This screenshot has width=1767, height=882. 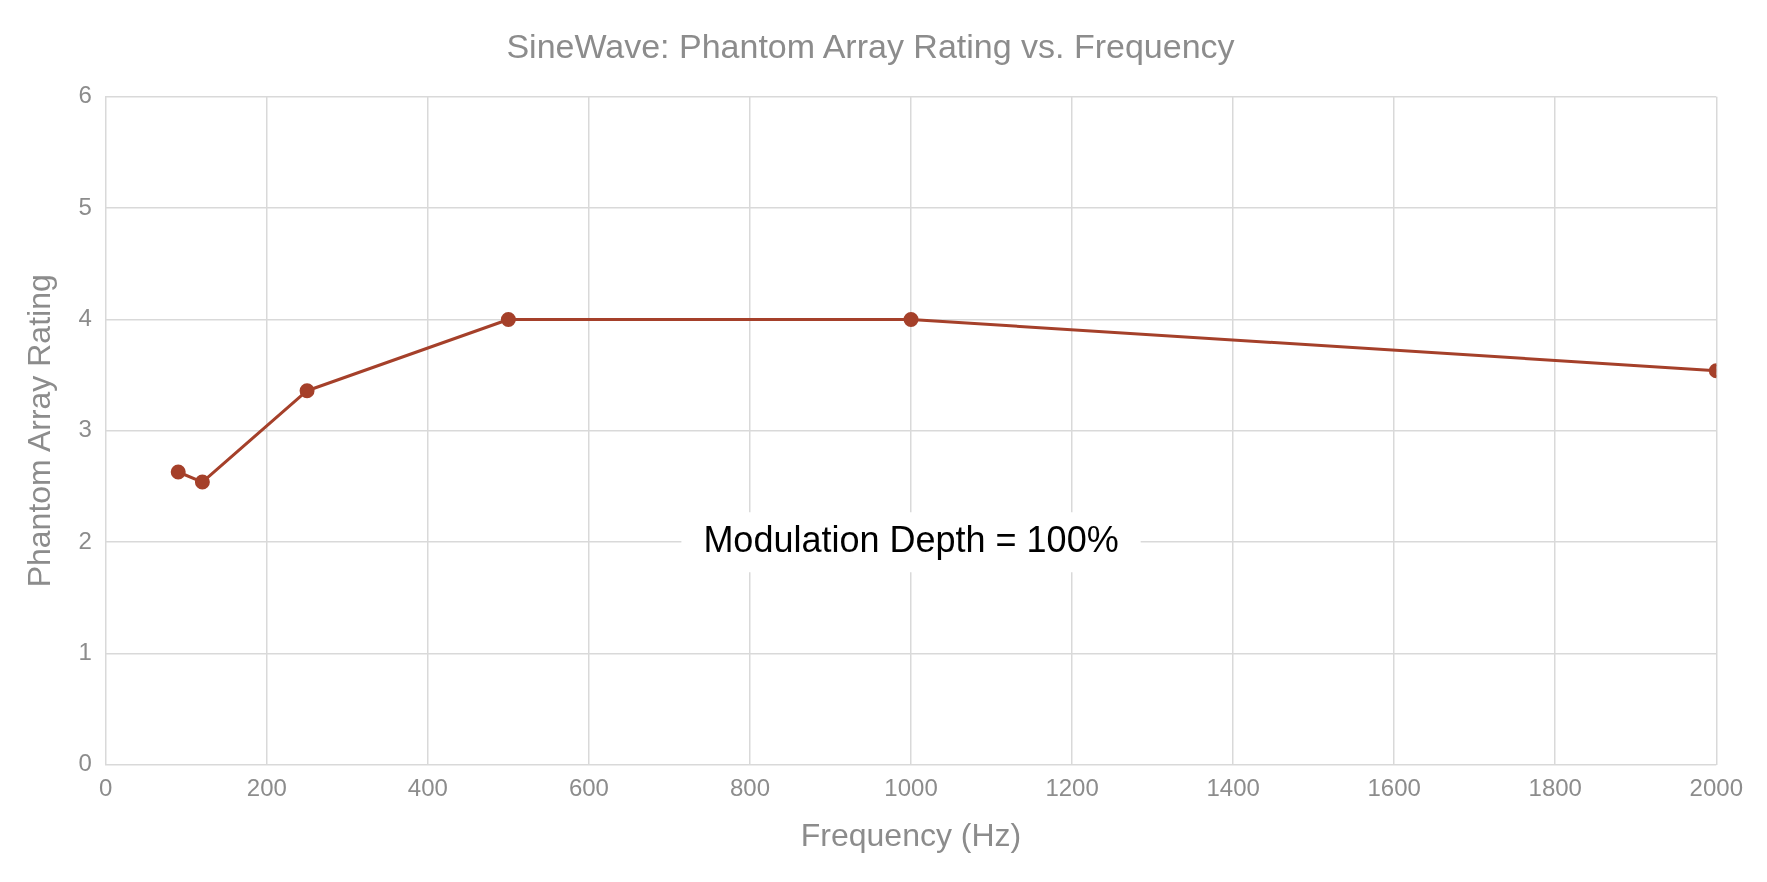 What do you see at coordinates (1233, 787) in the screenshot?
I see `x-tick-label: 1400` at bounding box center [1233, 787].